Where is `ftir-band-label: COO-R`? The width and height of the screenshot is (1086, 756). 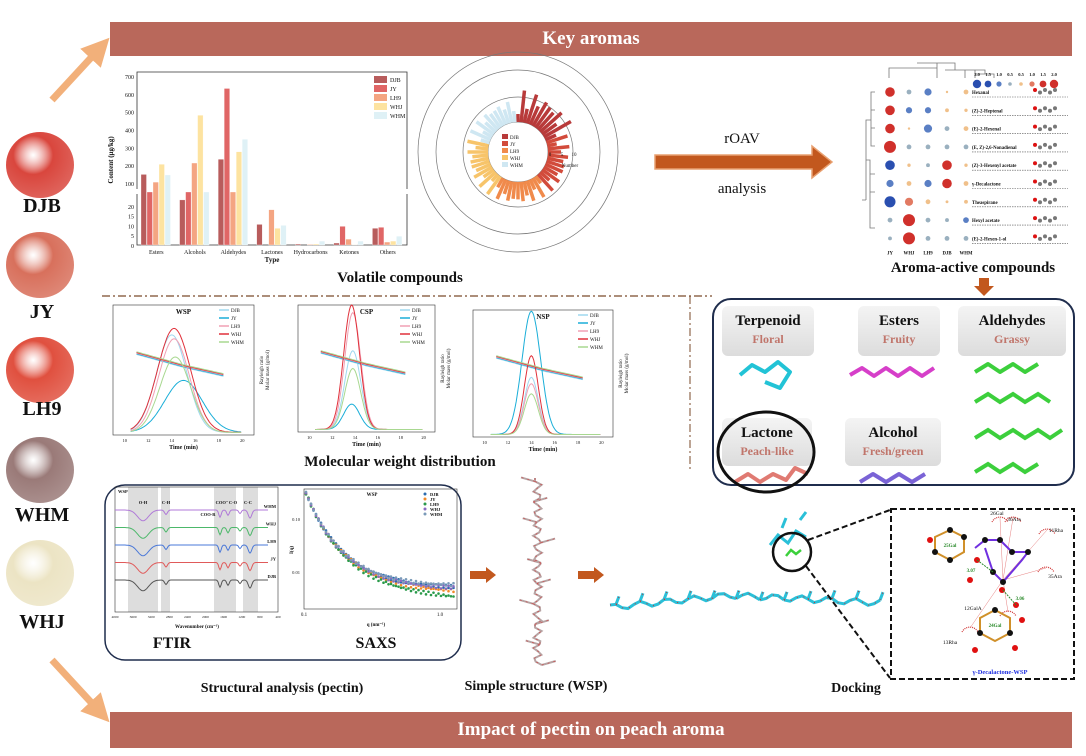
ftir-band-label: COO-R is located at coordinates (209, 514).